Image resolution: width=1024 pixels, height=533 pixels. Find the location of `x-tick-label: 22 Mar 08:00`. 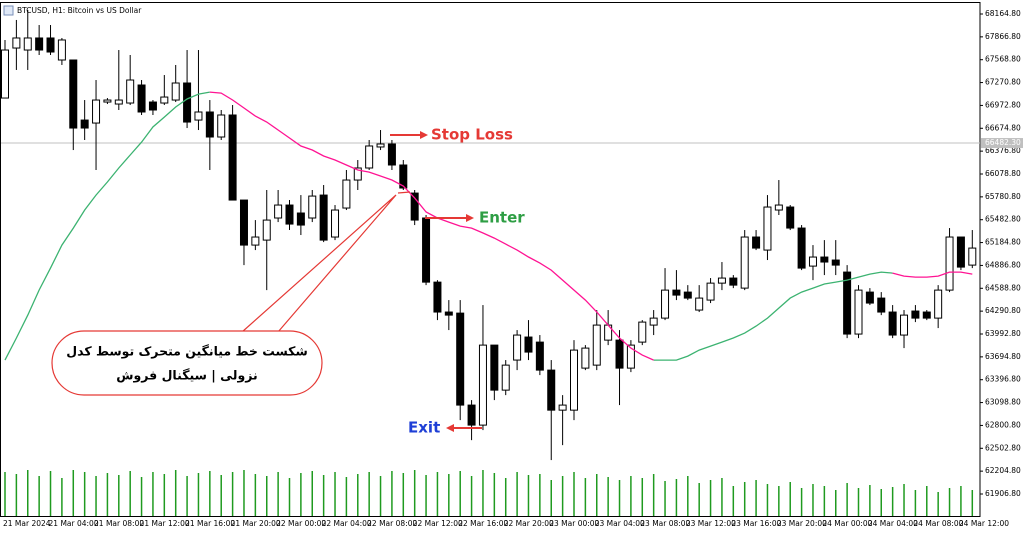

x-tick-label: 22 Mar 08:00 is located at coordinates (392, 523).